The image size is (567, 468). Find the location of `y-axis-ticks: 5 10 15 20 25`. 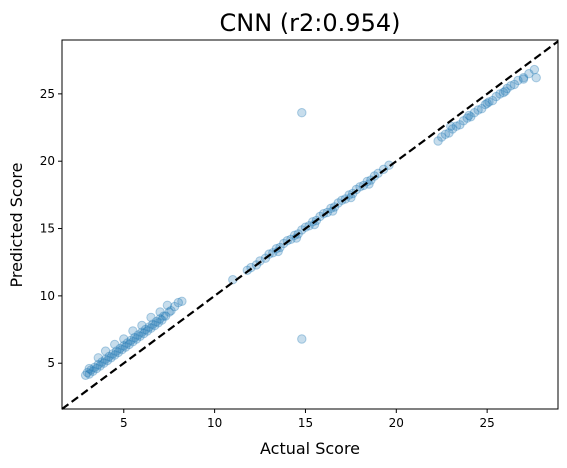

y-axis-ticks: 5 10 15 20 25 is located at coordinates (51, 228).